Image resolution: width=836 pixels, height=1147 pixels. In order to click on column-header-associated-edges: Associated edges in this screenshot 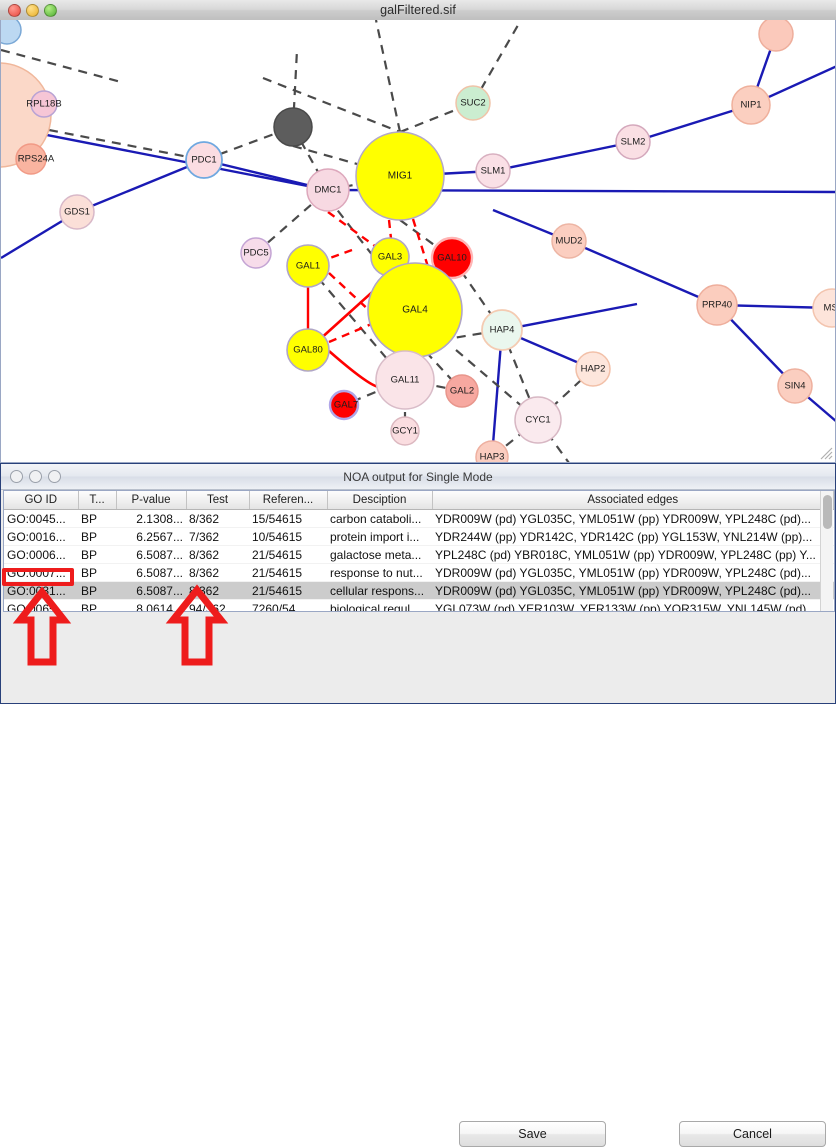, I will do `click(633, 500)`.